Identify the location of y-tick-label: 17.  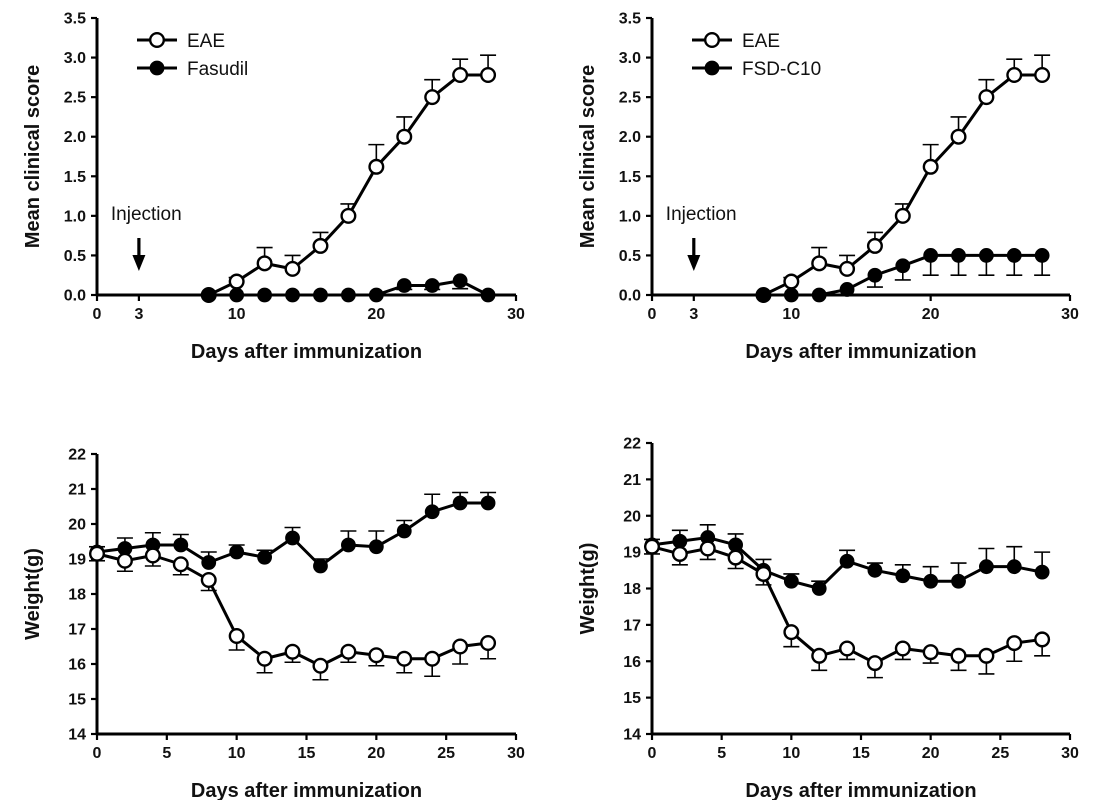
(77, 630).